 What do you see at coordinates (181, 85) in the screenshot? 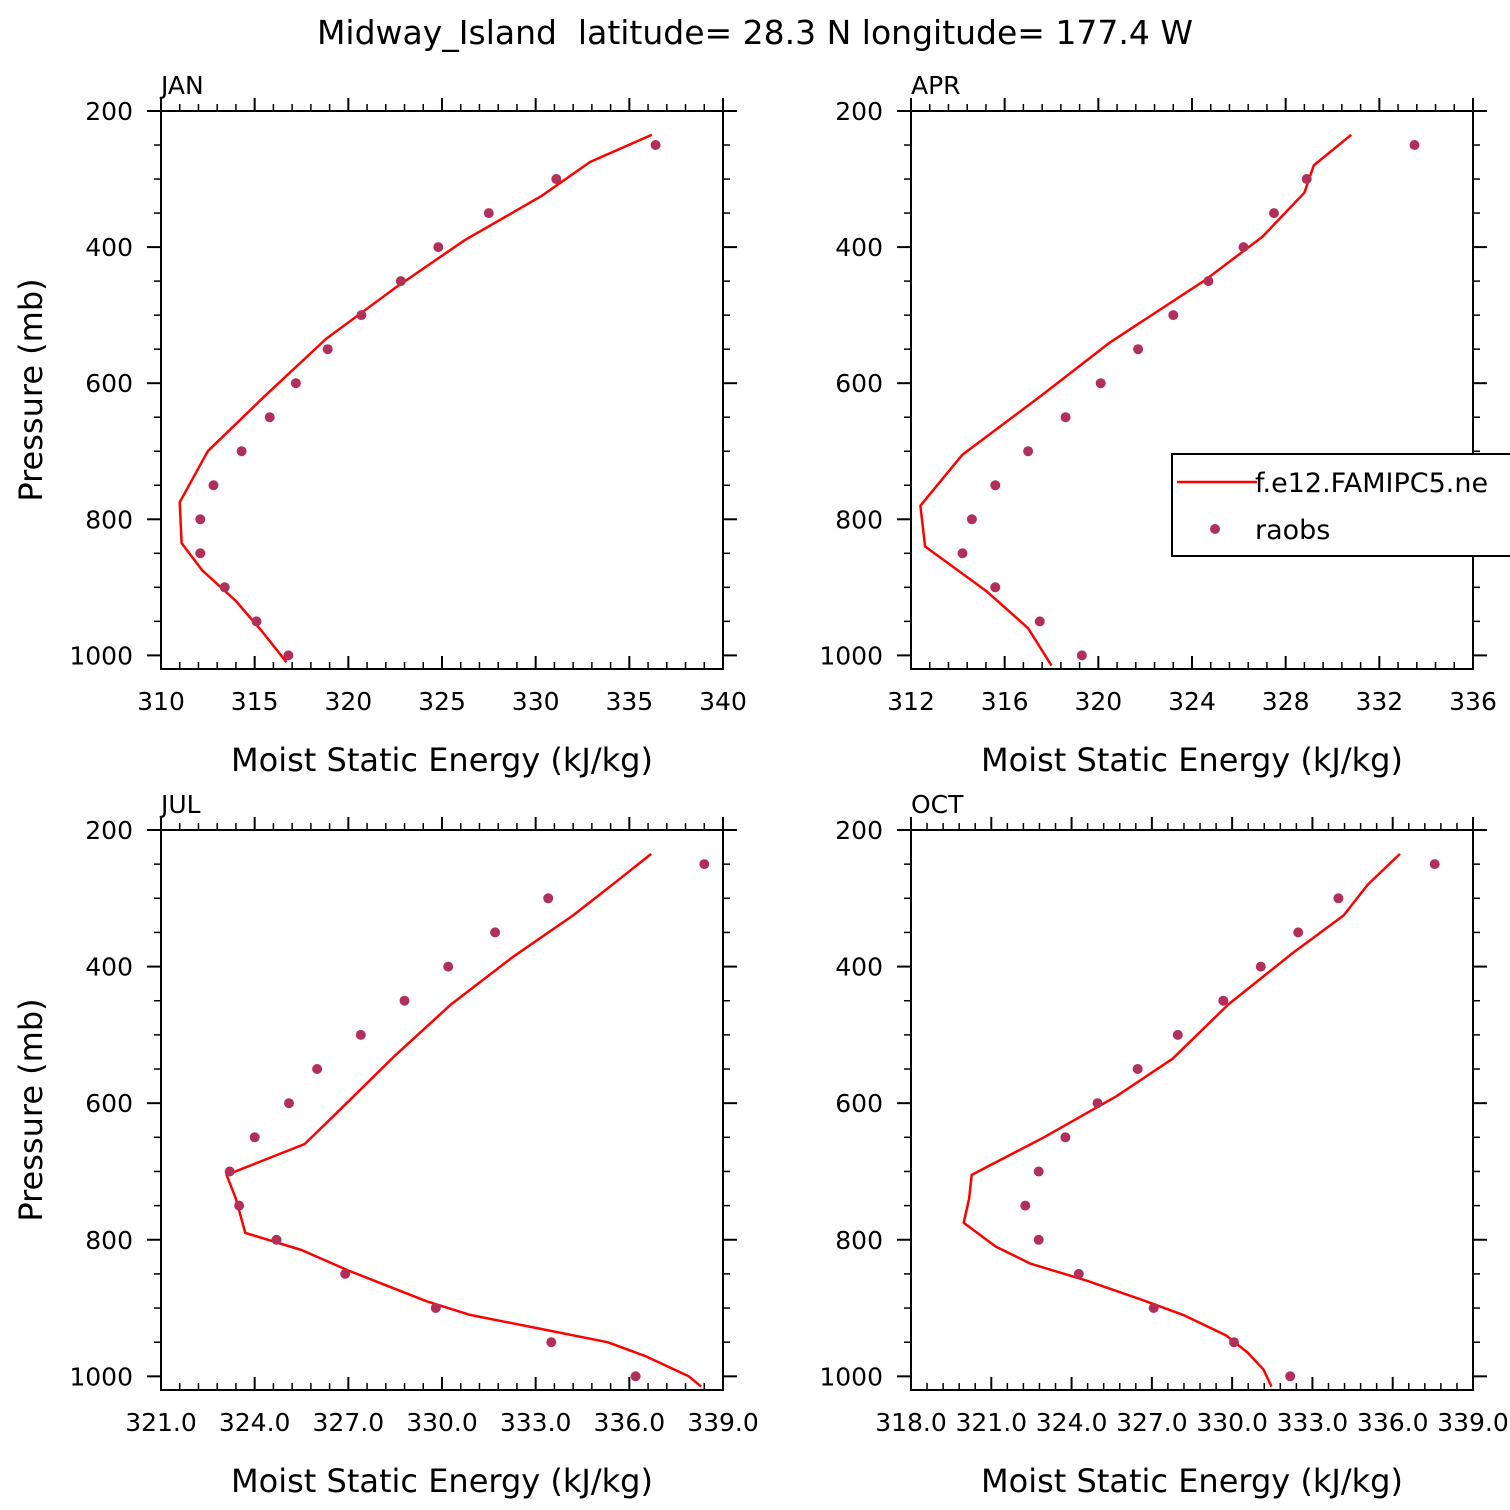
I see `panel-label: JAN` at bounding box center [181, 85].